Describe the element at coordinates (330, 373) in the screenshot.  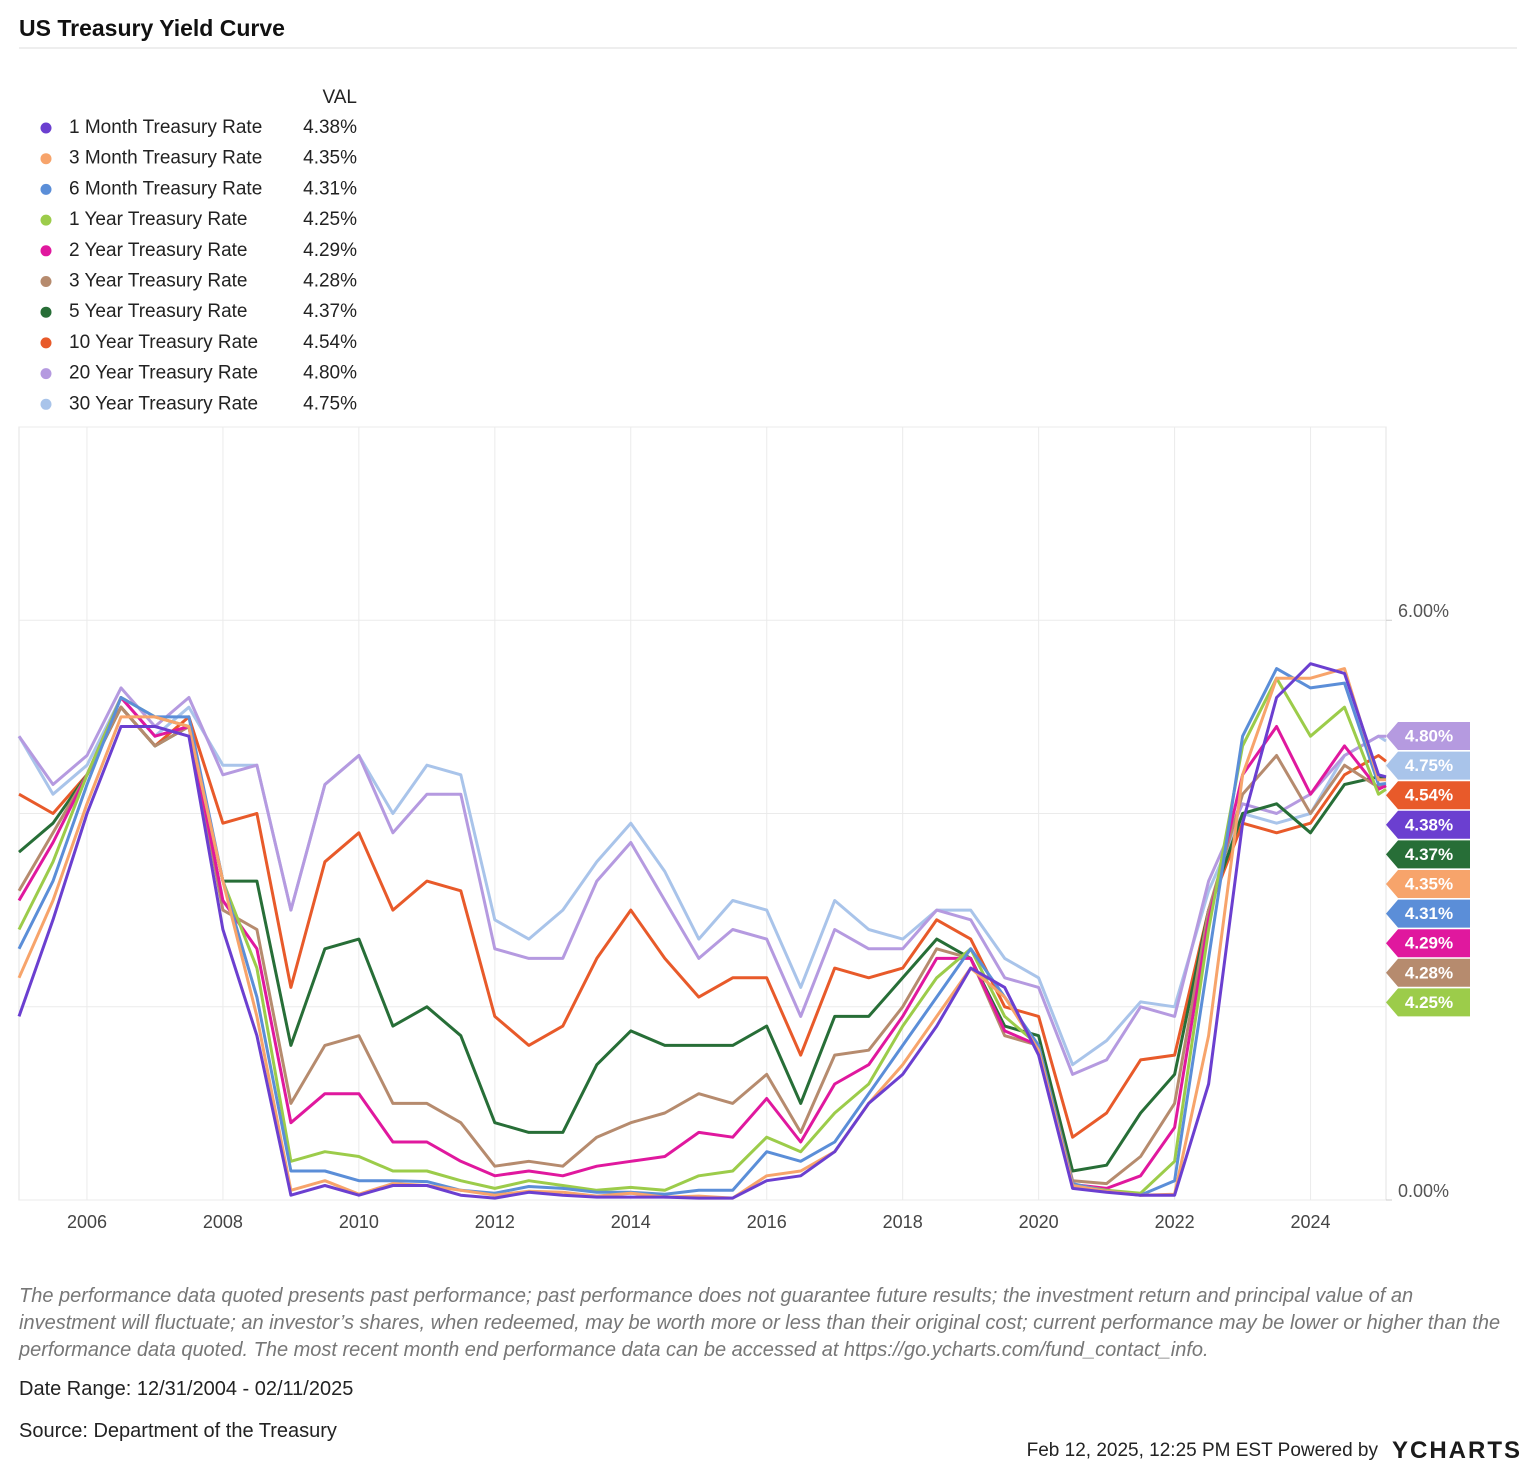
I see `legend-value: 4.80%` at that location.